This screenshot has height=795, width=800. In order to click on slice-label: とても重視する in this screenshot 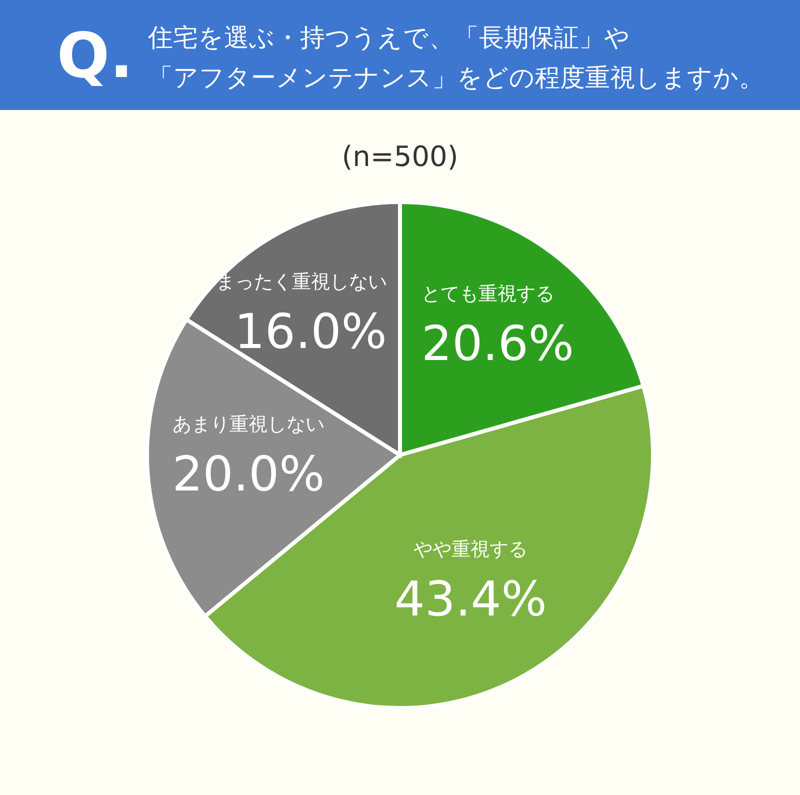, I will do `click(488, 293)`.